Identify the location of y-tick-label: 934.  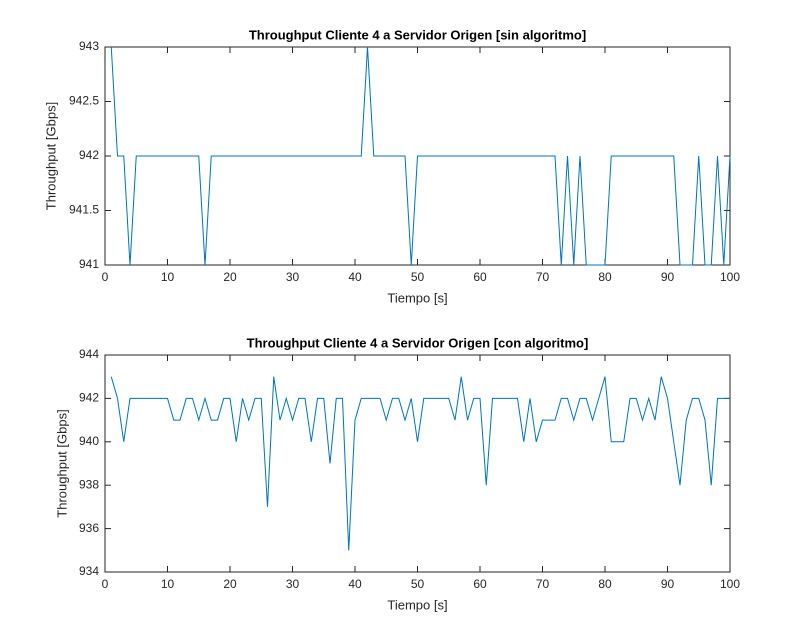
(89, 571).